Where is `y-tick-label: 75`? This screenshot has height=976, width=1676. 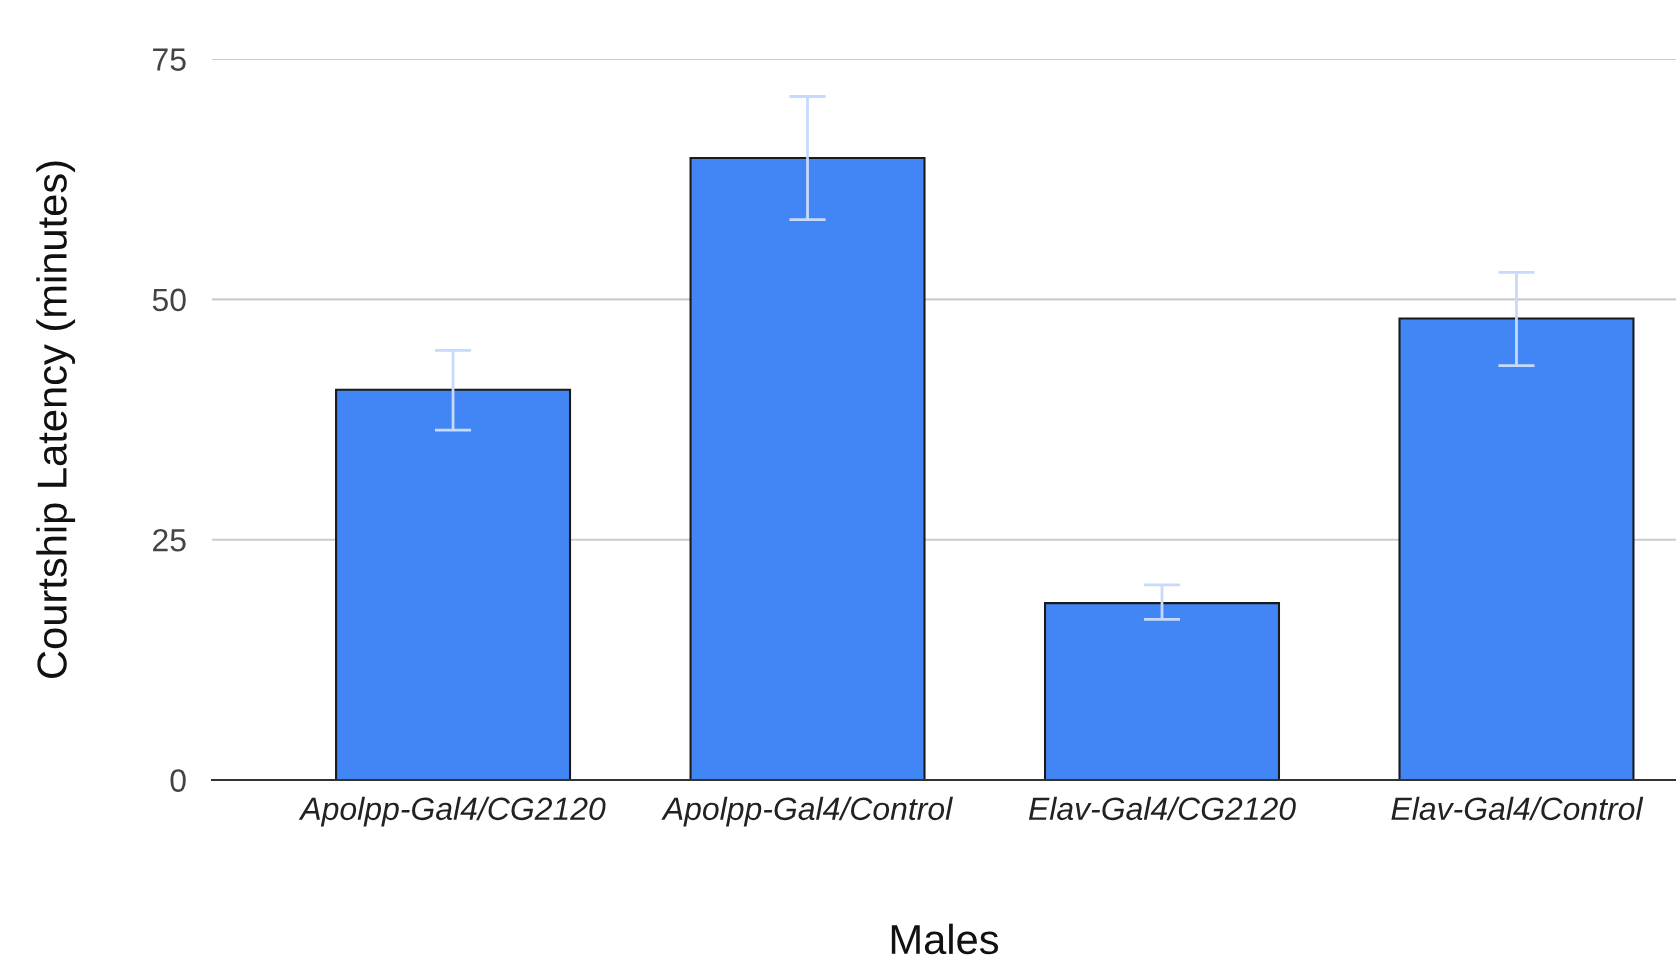
y-tick-label: 75 is located at coordinates (169, 59).